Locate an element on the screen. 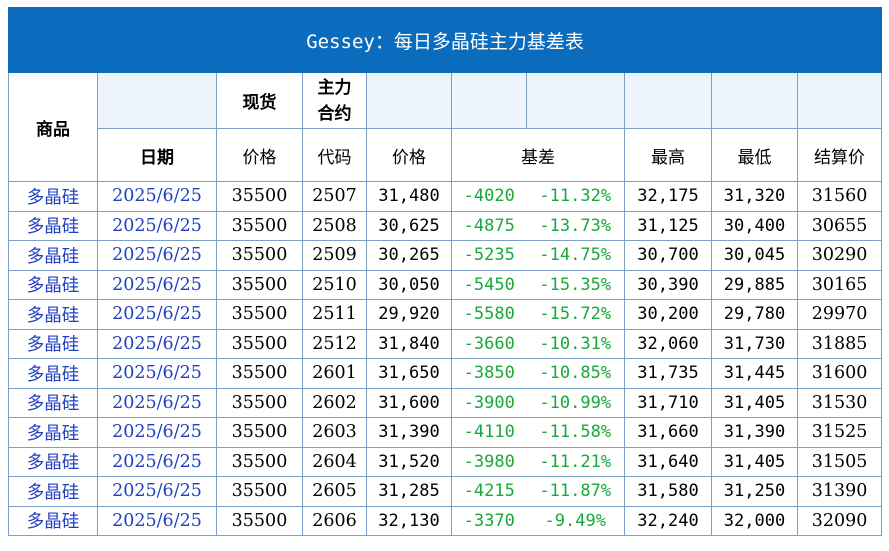  cell-price: 32,130 is located at coordinates (409, 520).